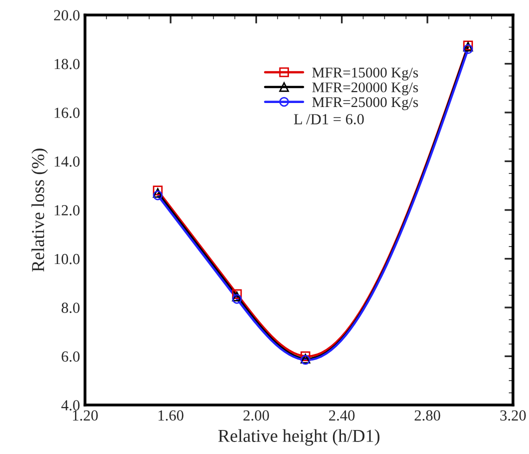 The image size is (529, 454). What do you see at coordinates (67, 210) in the screenshot?
I see `y-tick-label: 12.0` at bounding box center [67, 210].